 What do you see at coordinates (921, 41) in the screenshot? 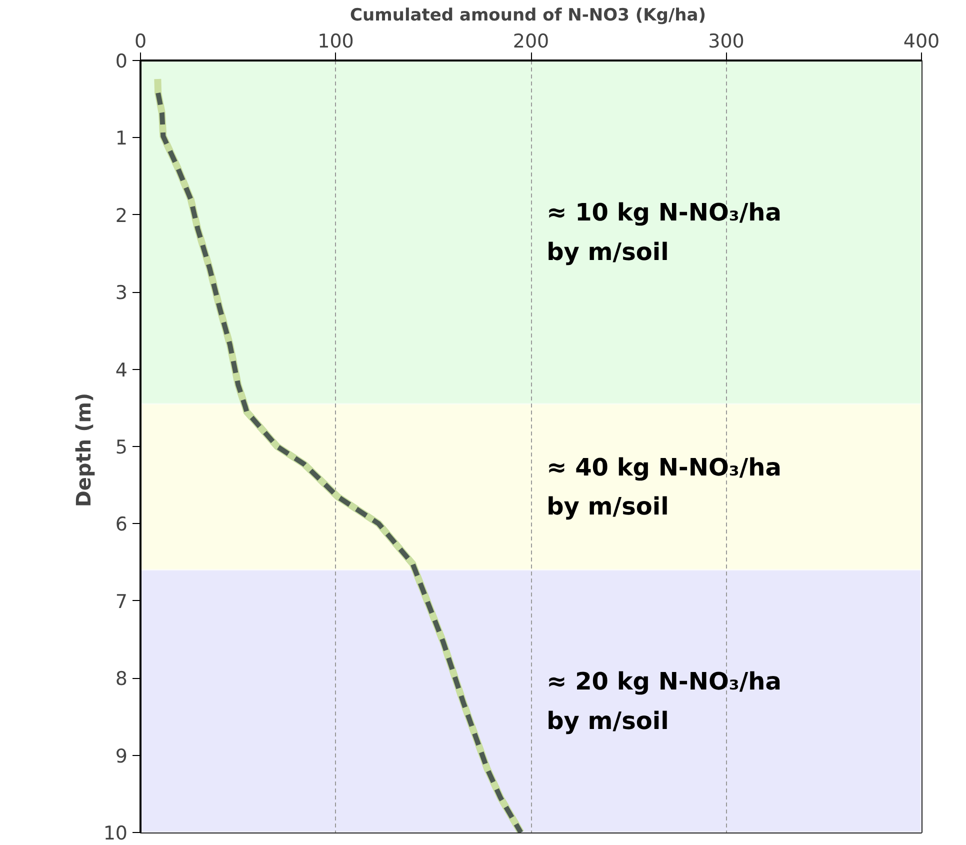
I see `x-tick-label: 400` at bounding box center [921, 41].